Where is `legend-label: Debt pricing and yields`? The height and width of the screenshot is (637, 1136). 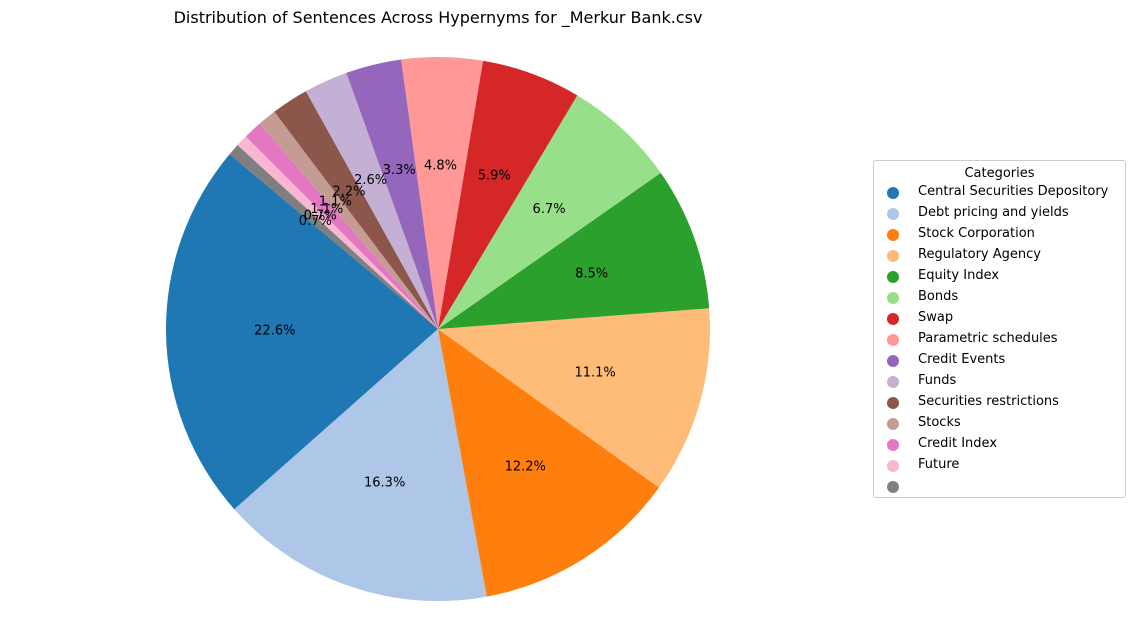
legend-label: Debt pricing and yields is located at coordinates (993, 212).